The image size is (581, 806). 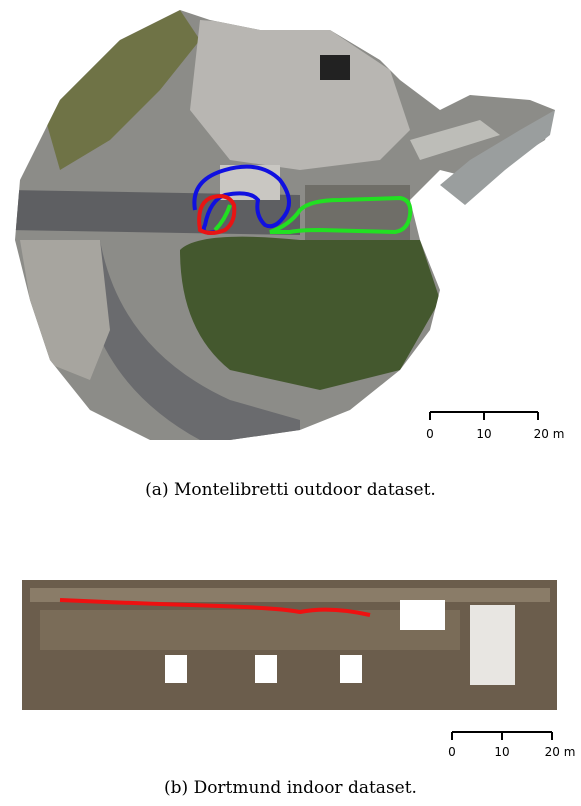 What do you see at coordinates (250, 630) in the screenshot?
I see `interior-region` at bounding box center [250, 630].